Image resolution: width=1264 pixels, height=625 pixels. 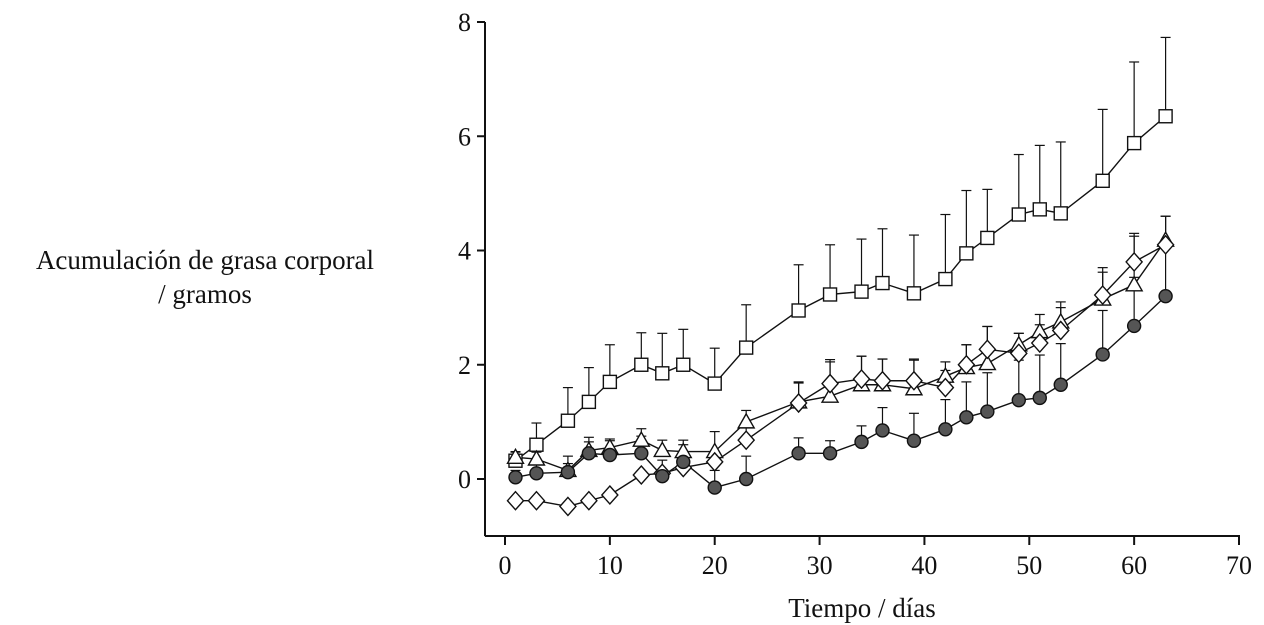 What do you see at coordinates (205, 294) in the screenshot?
I see `y-axis-label-line-2: / gramos` at bounding box center [205, 294].